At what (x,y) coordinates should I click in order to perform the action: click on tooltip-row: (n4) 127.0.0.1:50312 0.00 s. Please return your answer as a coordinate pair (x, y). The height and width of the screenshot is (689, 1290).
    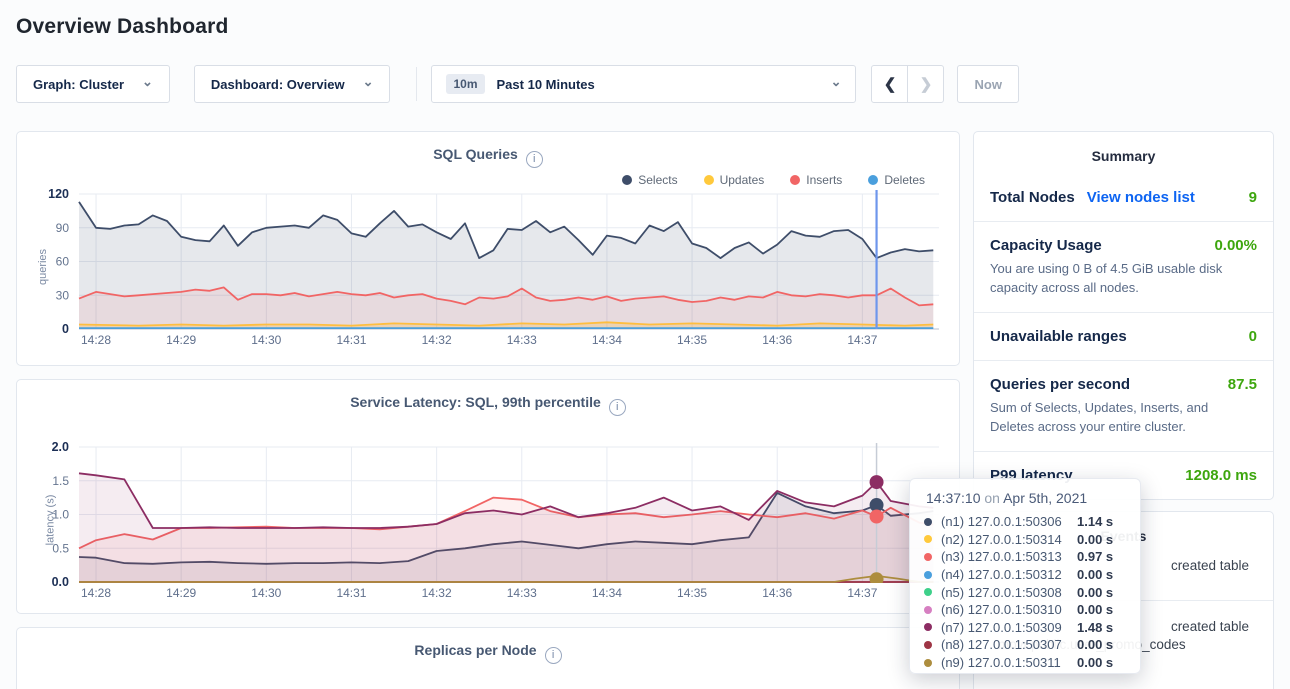
    Looking at the image, I should click on (1026, 575).